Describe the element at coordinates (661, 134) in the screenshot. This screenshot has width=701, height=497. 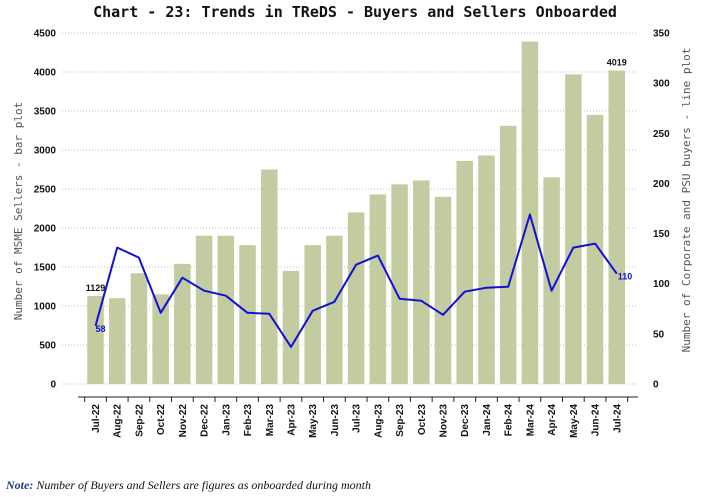
I see `y2-tick-label: 250` at that location.